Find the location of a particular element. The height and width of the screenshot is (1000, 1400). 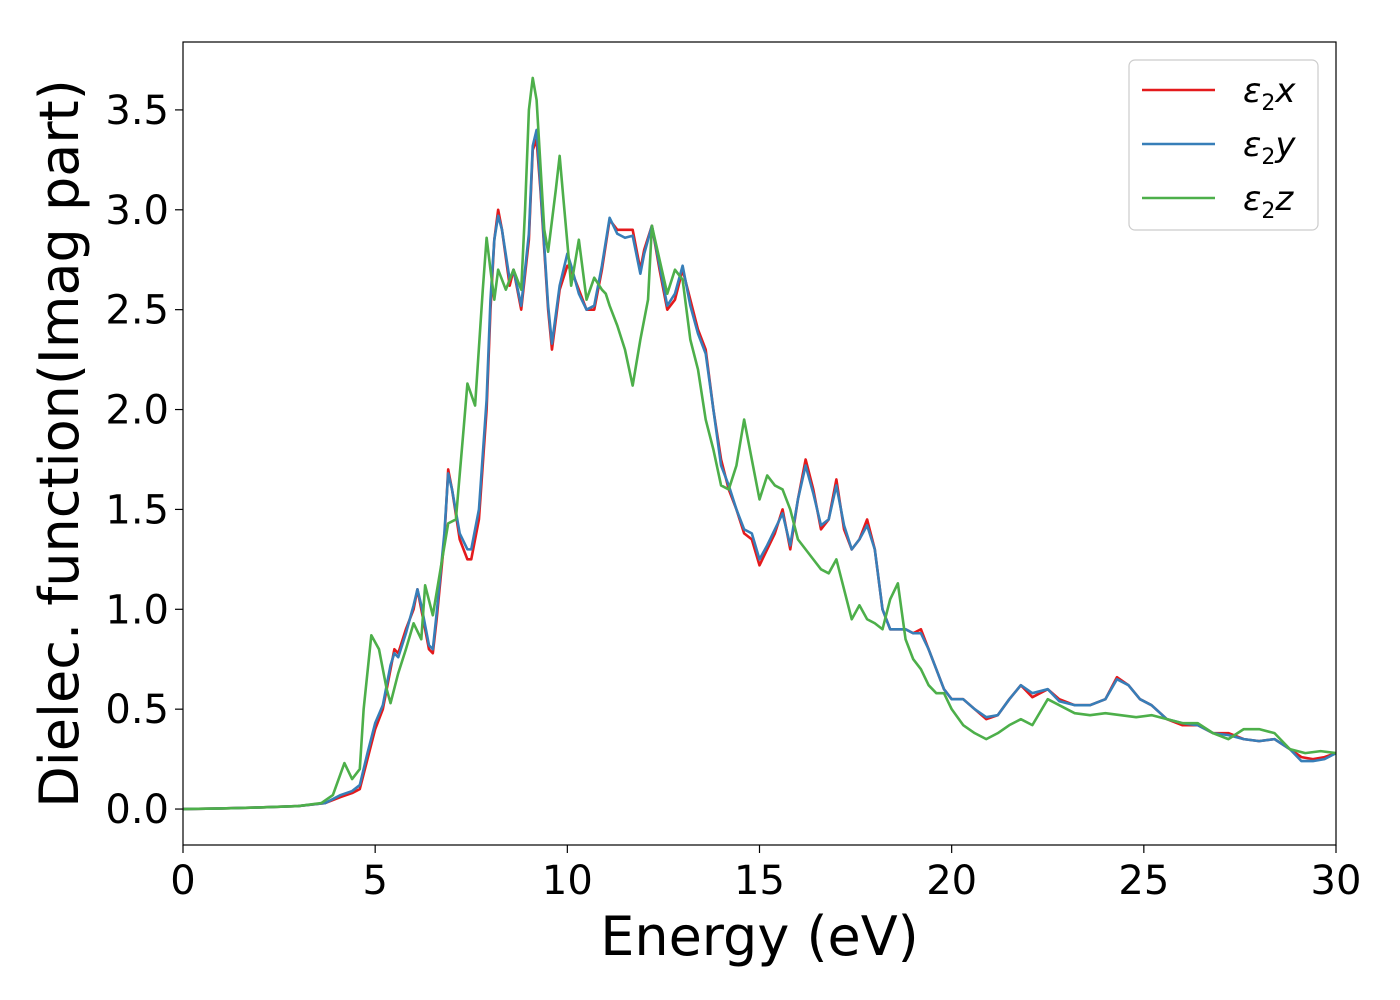

x-axis-title: Energy (eV) is located at coordinates (759, 936).